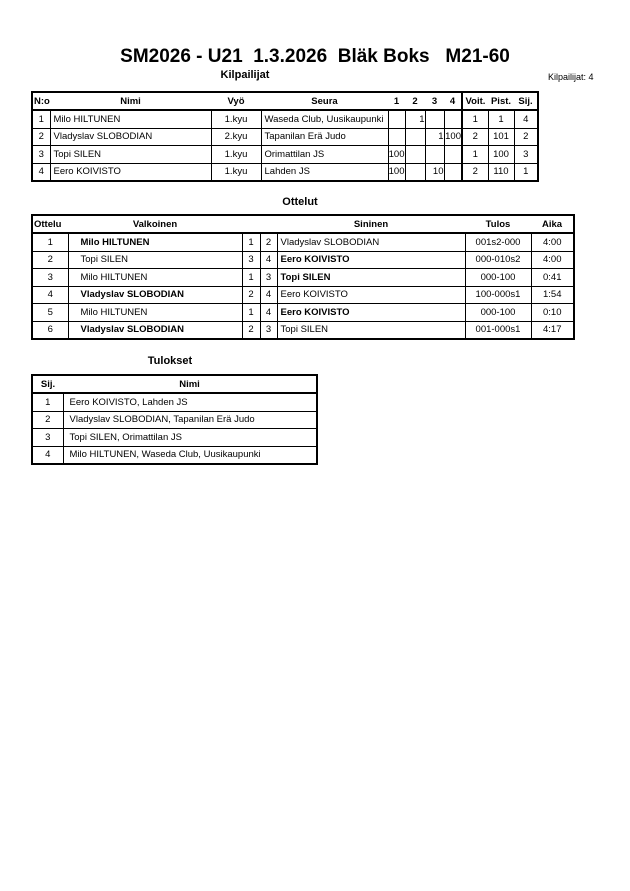 The width and height of the screenshot is (630, 891). What do you see at coordinates (552, 224) in the screenshot?
I see `col-header: Aika` at bounding box center [552, 224].